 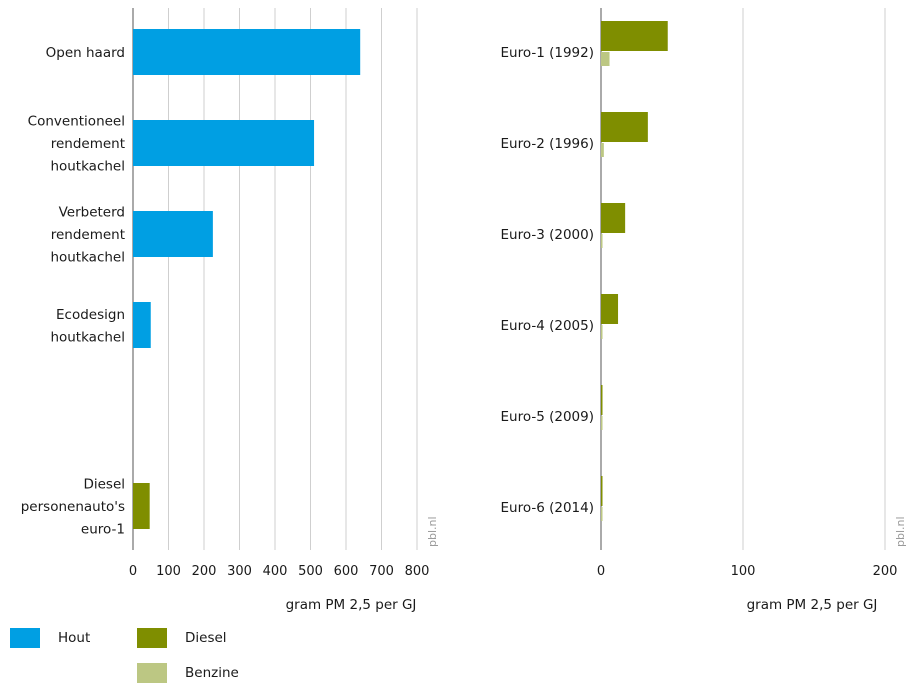 I want to click on x-tick-label: 300, so click(x=239, y=571).